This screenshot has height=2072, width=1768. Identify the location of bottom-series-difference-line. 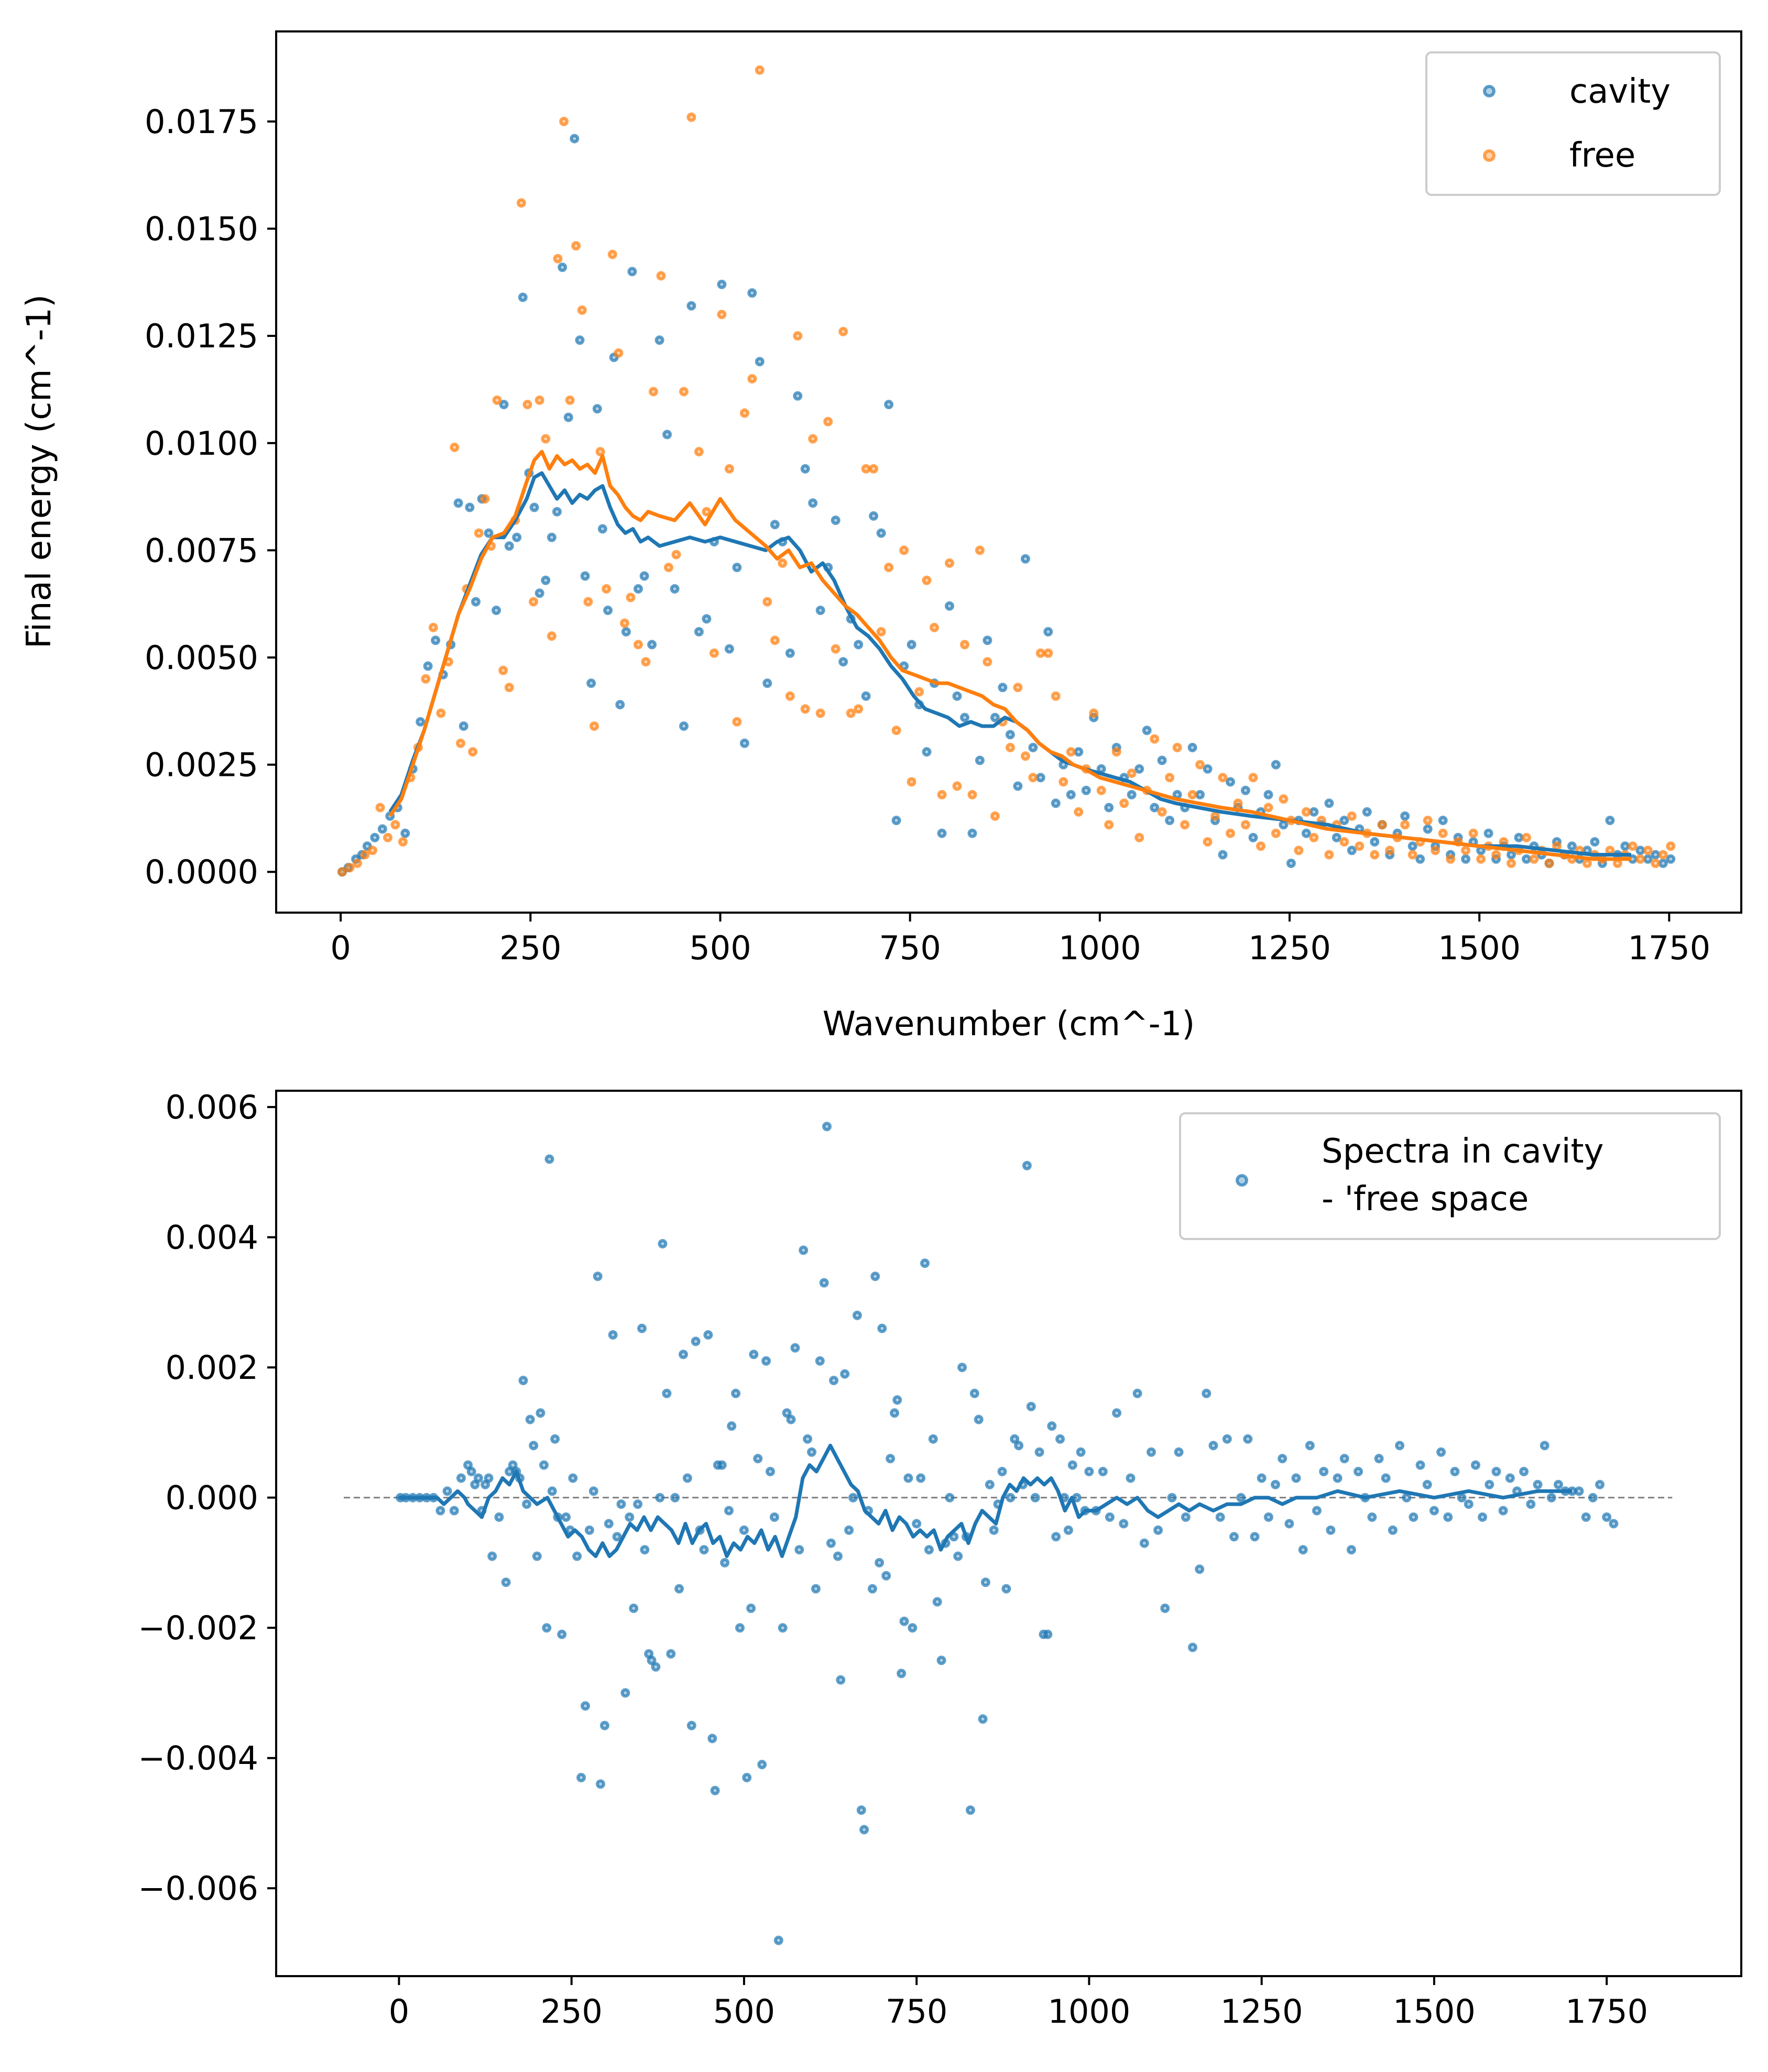
(986, 1500).